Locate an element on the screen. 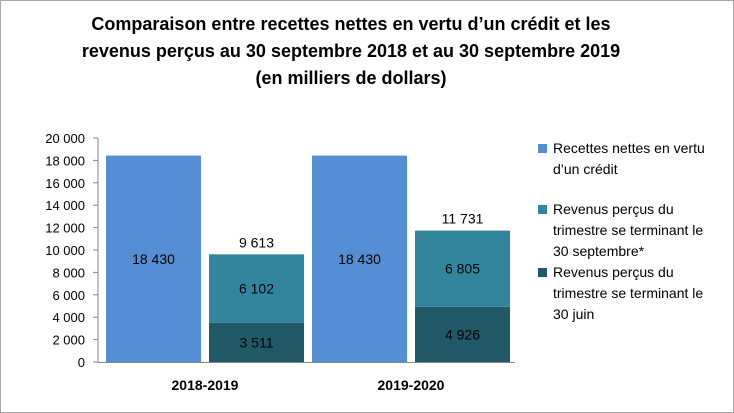 The image size is (734, 413). x-category-label: 2019-2020 is located at coordinates (411, 385).